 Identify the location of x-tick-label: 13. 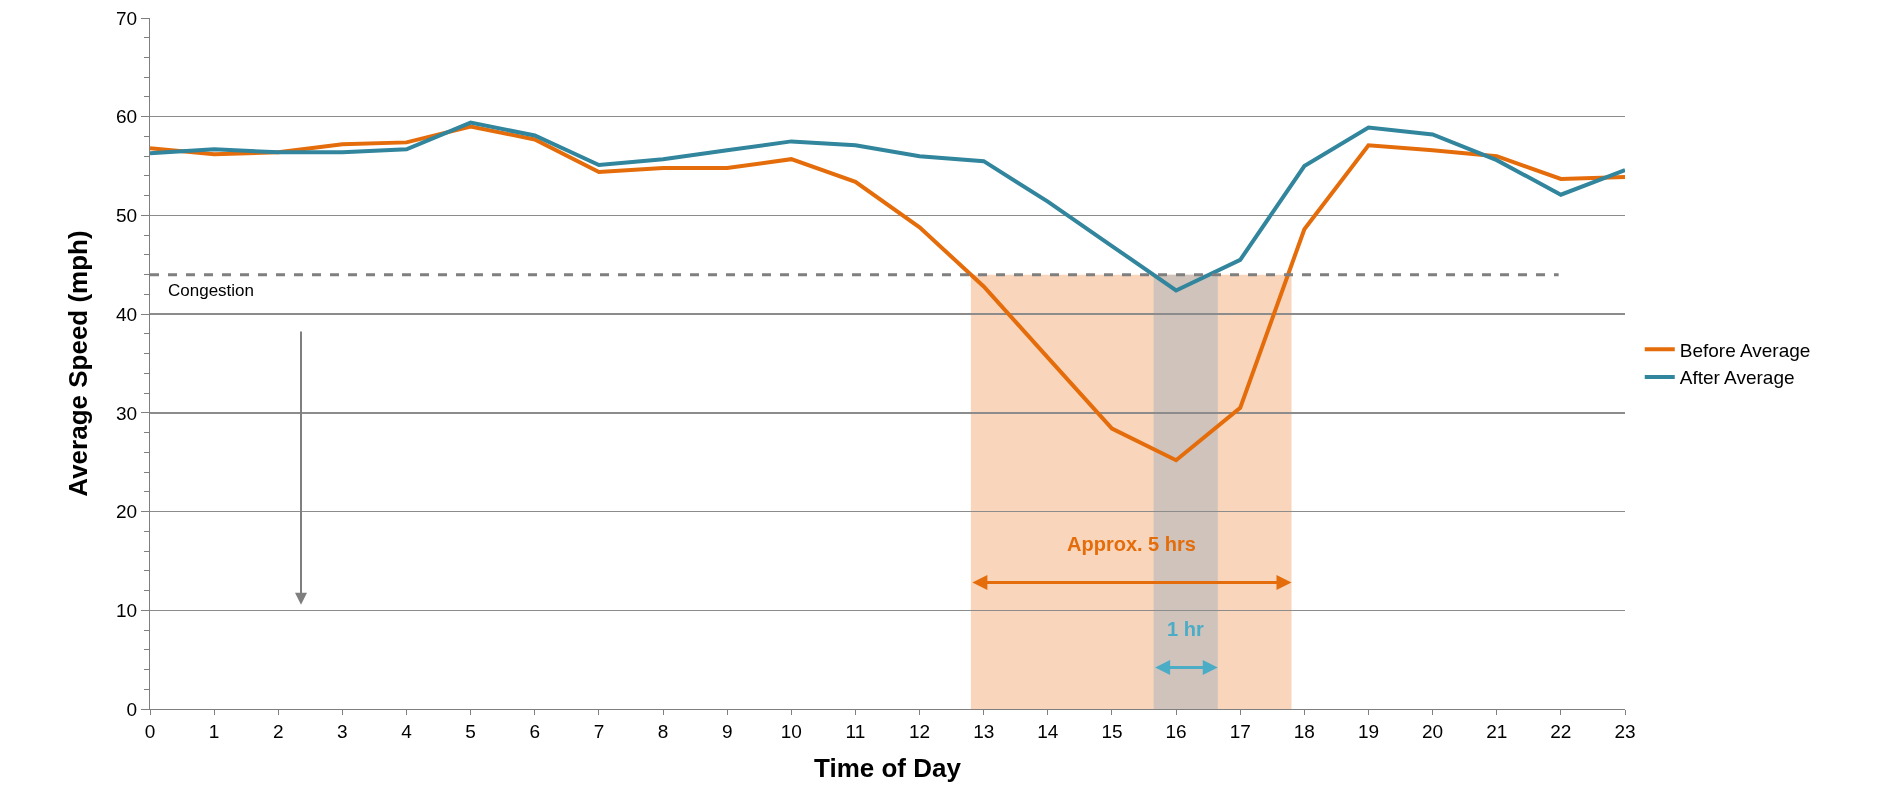
(984, 731).